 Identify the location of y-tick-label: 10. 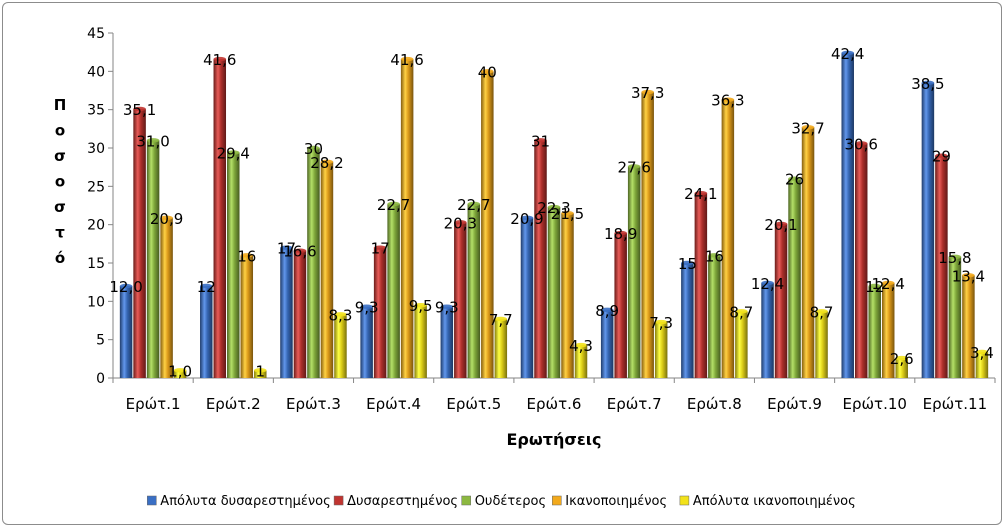
(96, 302).